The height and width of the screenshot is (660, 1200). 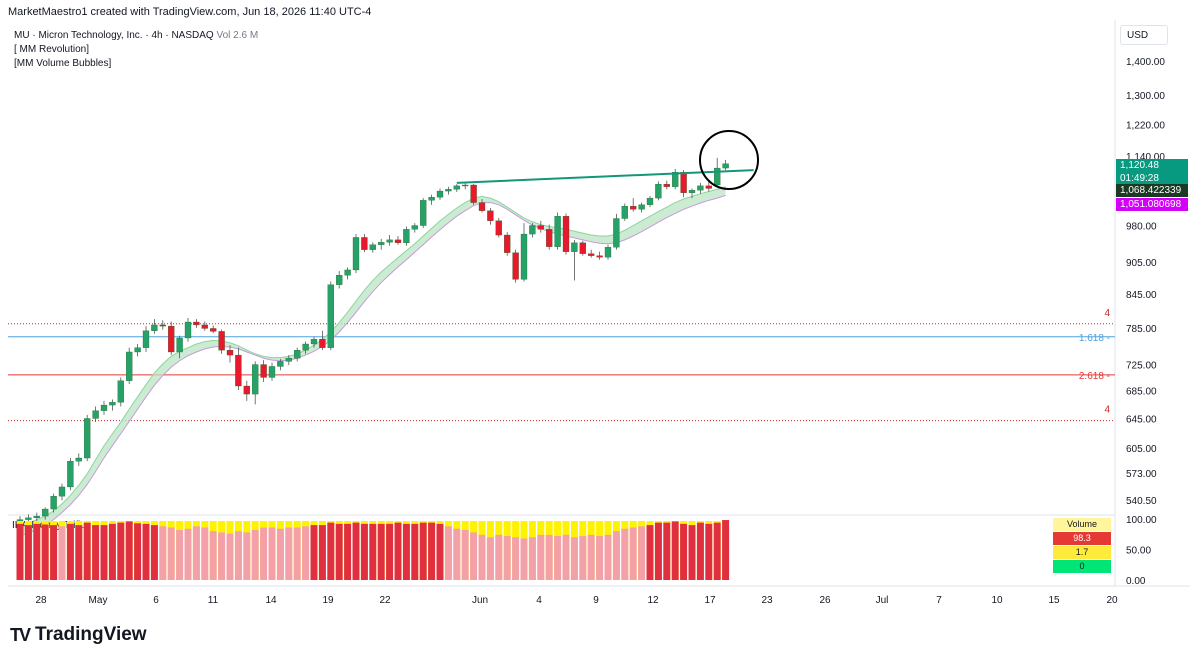 I want to click on price-tick-label: 980.00, so click(x=1141, y=227).